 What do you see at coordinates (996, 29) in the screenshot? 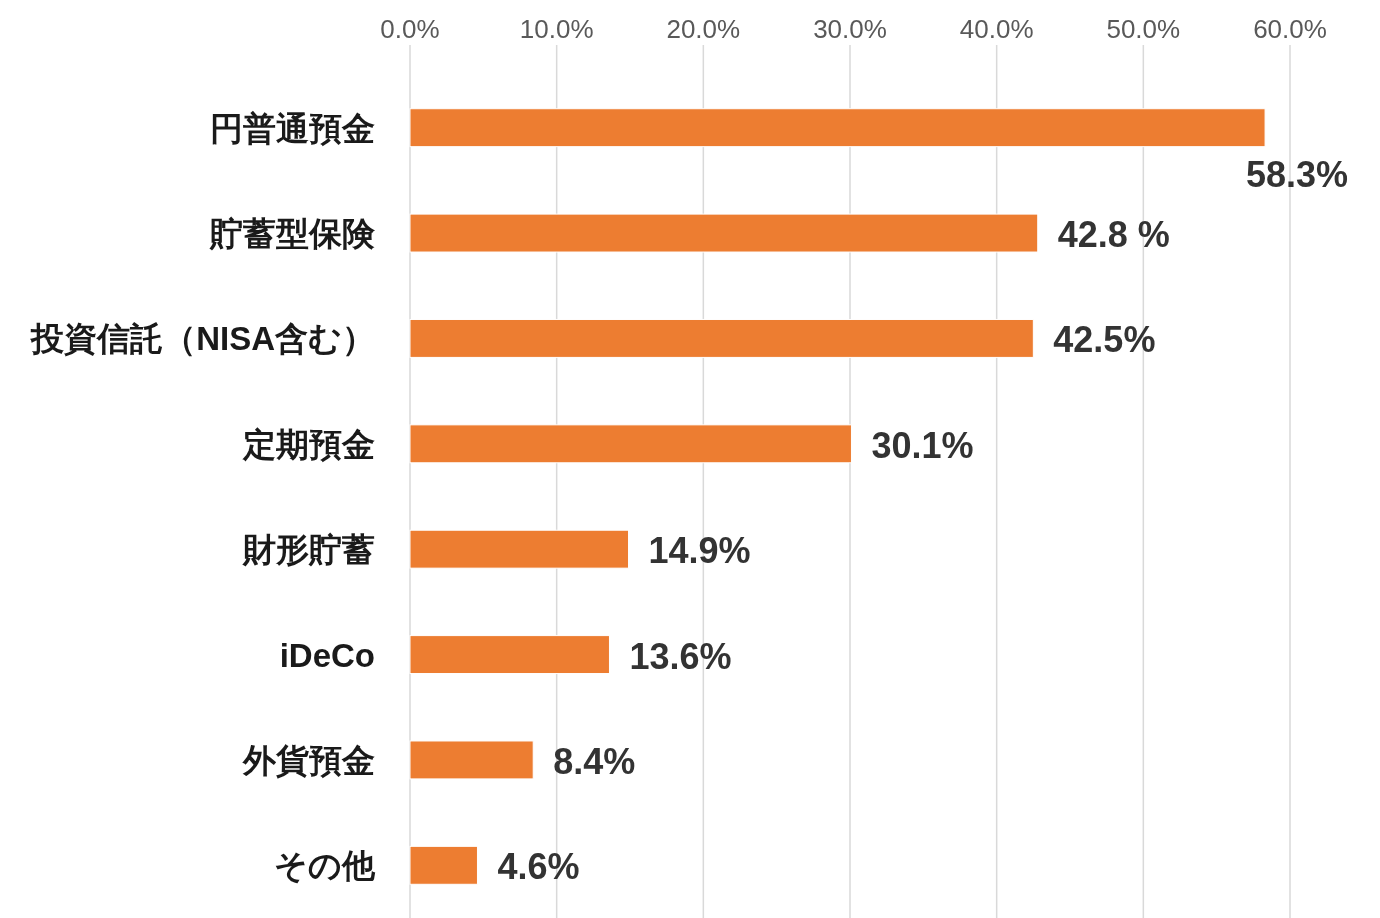
I see `x-tick-label: 40.0%` at bounding box center [996, 29].